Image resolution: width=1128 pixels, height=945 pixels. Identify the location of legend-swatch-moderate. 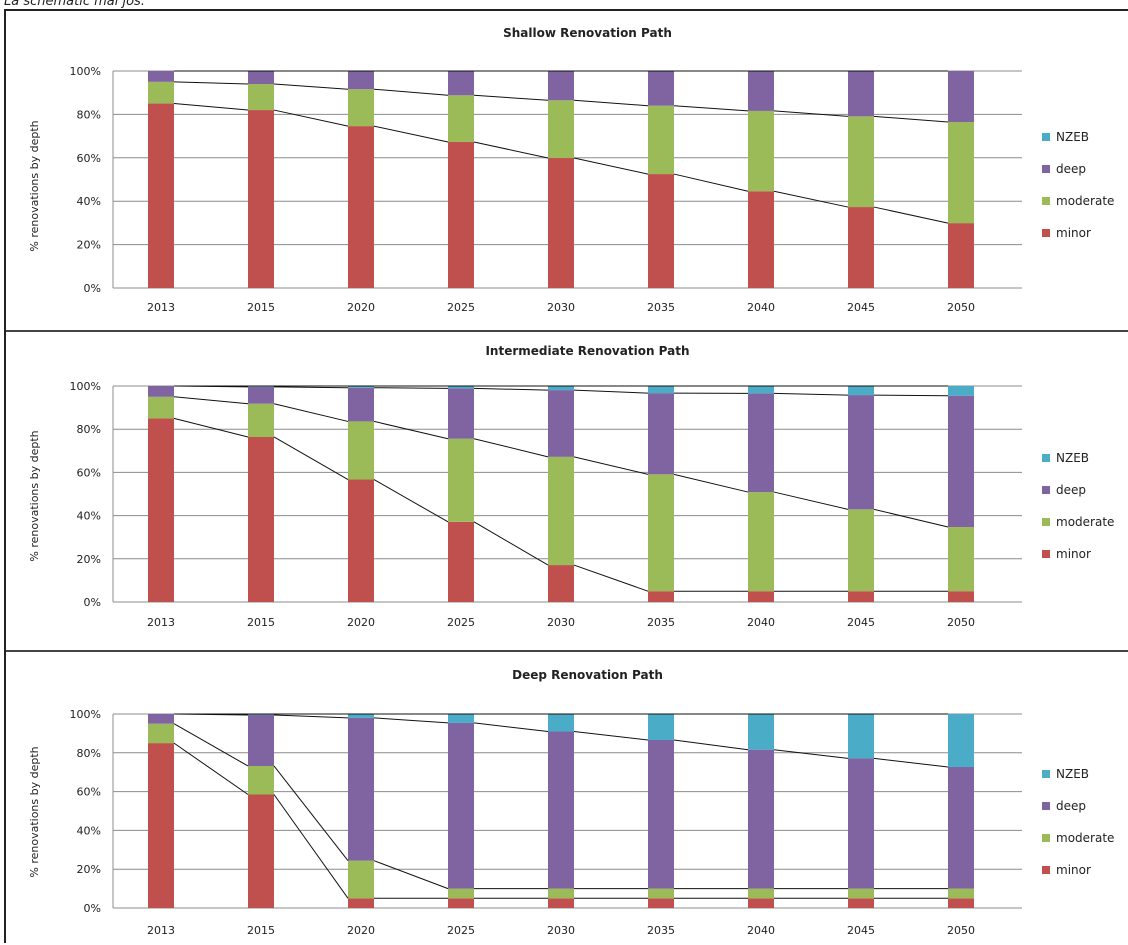
(1046, 201).